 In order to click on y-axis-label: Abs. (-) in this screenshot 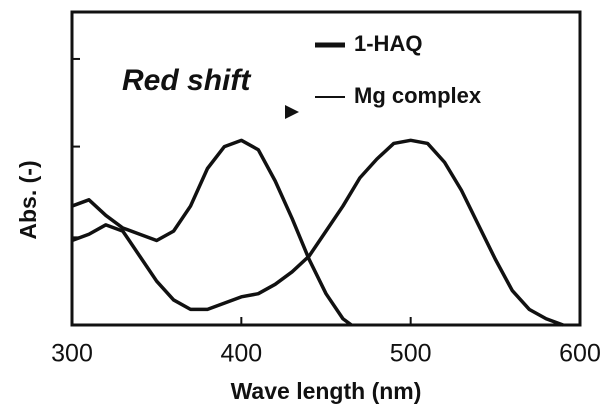, I will do `click(28, 199)`.